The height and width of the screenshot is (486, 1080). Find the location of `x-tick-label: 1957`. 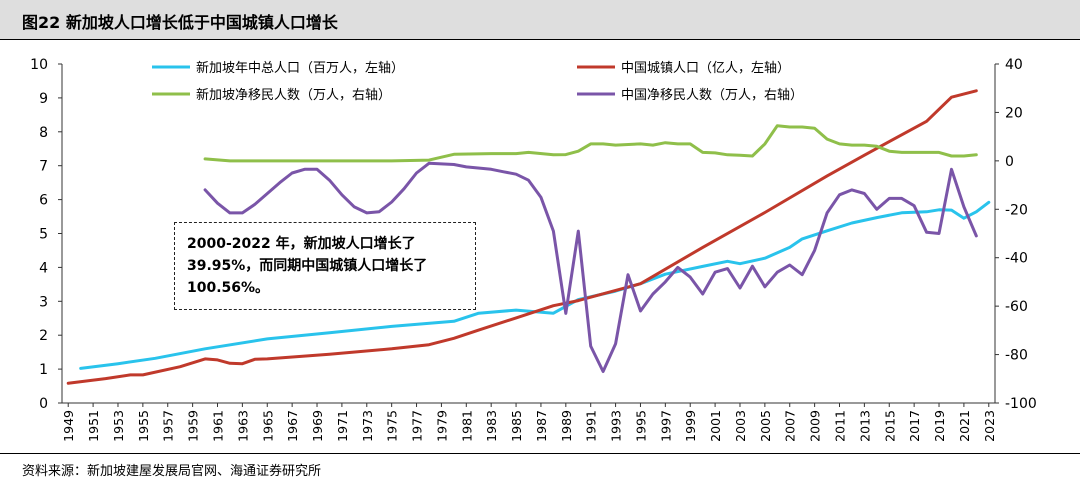

x-tick-label: 1957 is located at coordinates (168, 426).